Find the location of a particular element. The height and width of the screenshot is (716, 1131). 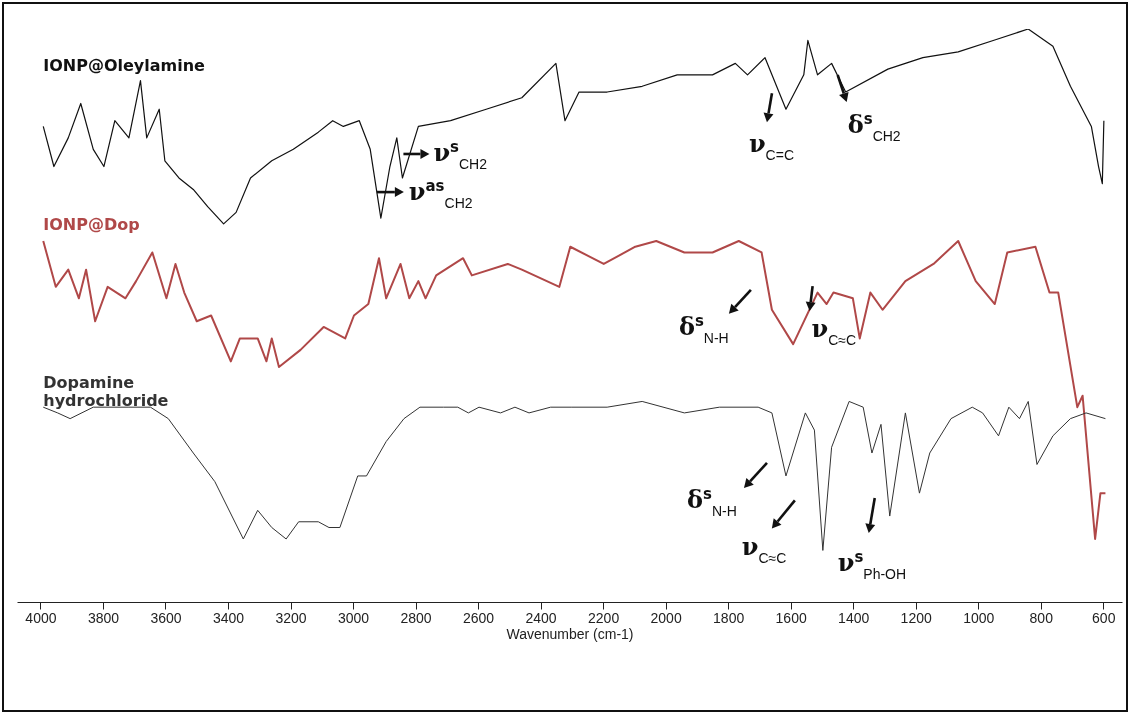

x-tick-label: 1600 is located at coordinates (791, 617).